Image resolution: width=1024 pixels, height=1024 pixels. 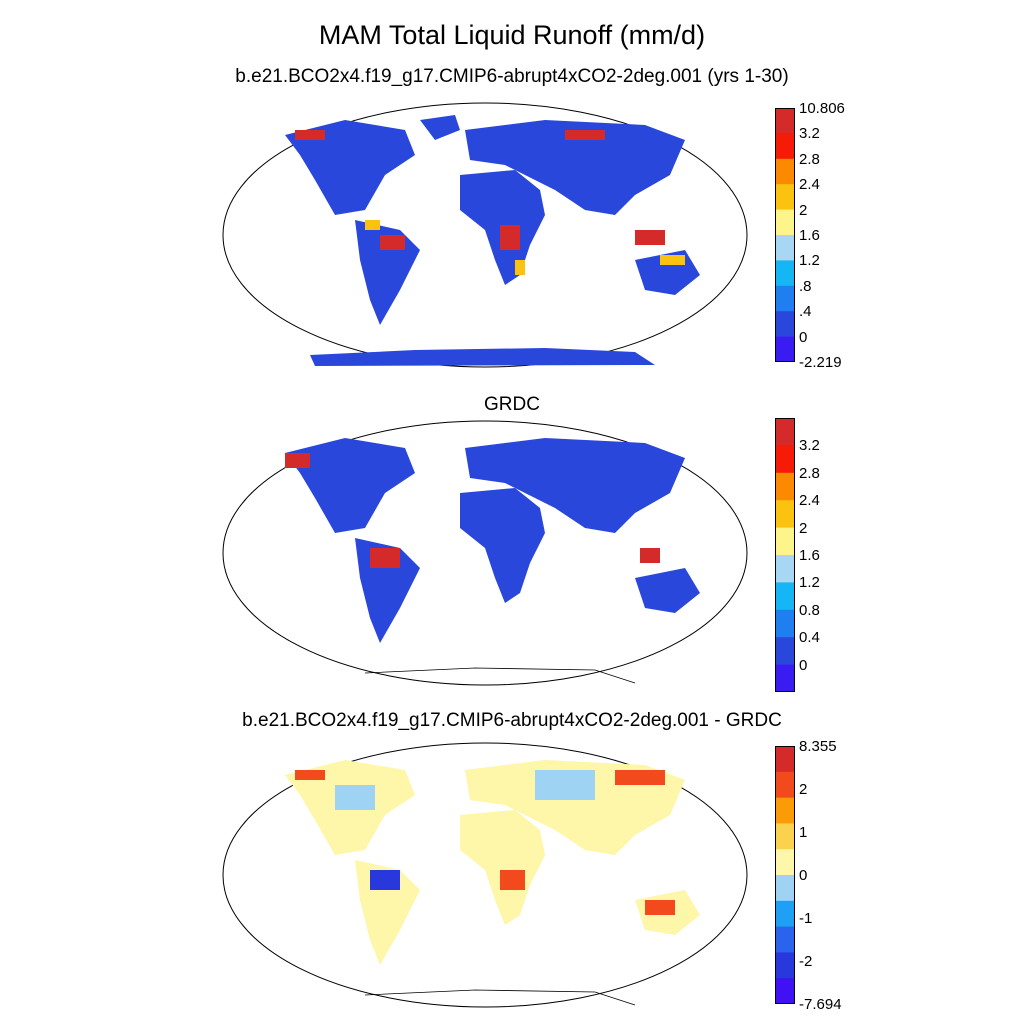 What do you see at coordinates (820, 362) in the screenshot?
I see `colorbar-tick-label: -2.219` at bounding box center [820, 362].